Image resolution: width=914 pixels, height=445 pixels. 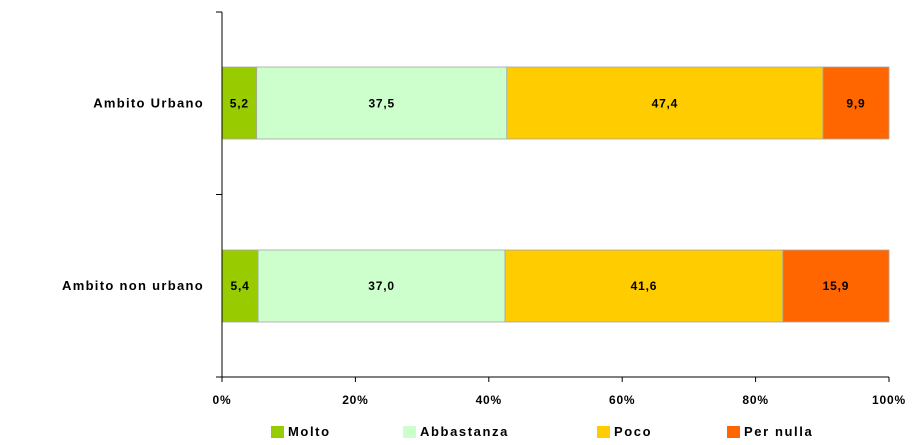 I want to click on legend-item: Abbastanza, so click(x=456, y=431).